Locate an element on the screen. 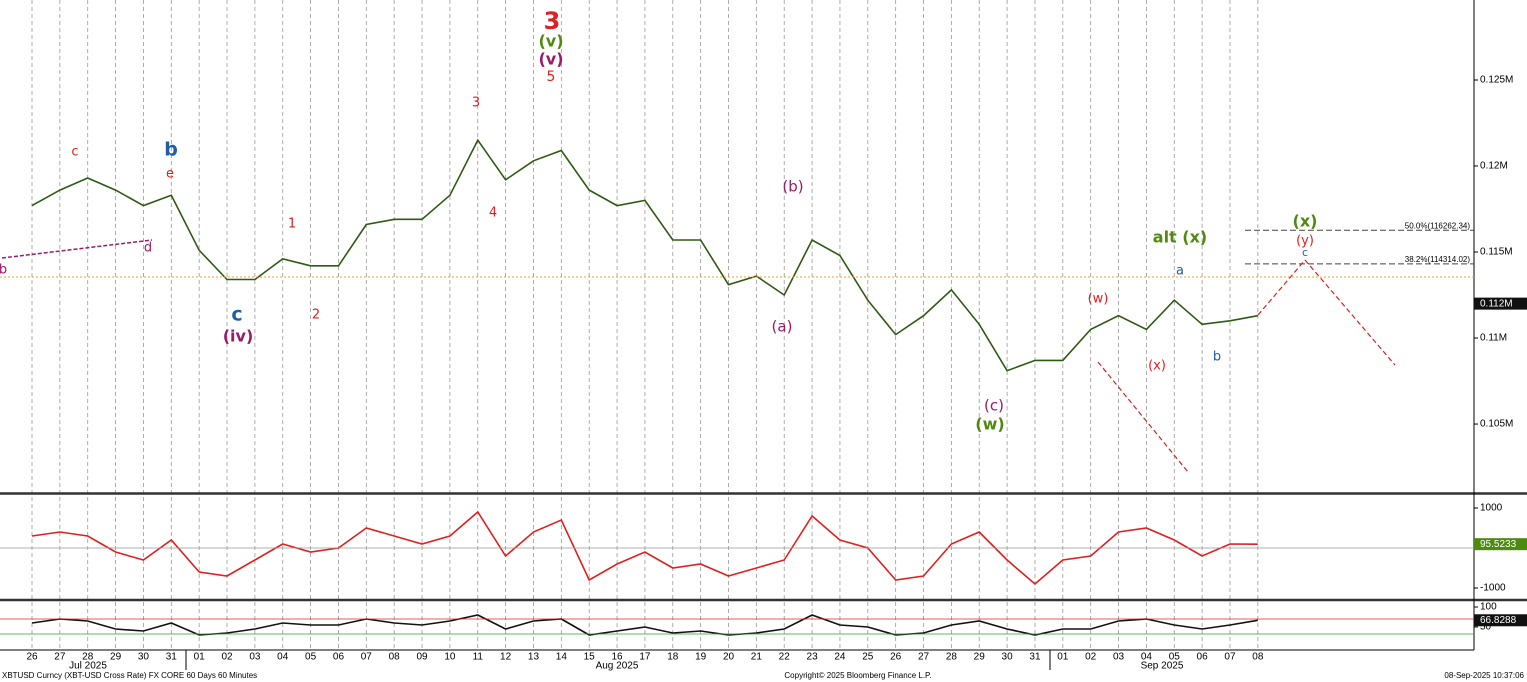 The height and width of the screenshot is (682, 1527). x-tick-label: 24 is located at coordinates (840, 657).